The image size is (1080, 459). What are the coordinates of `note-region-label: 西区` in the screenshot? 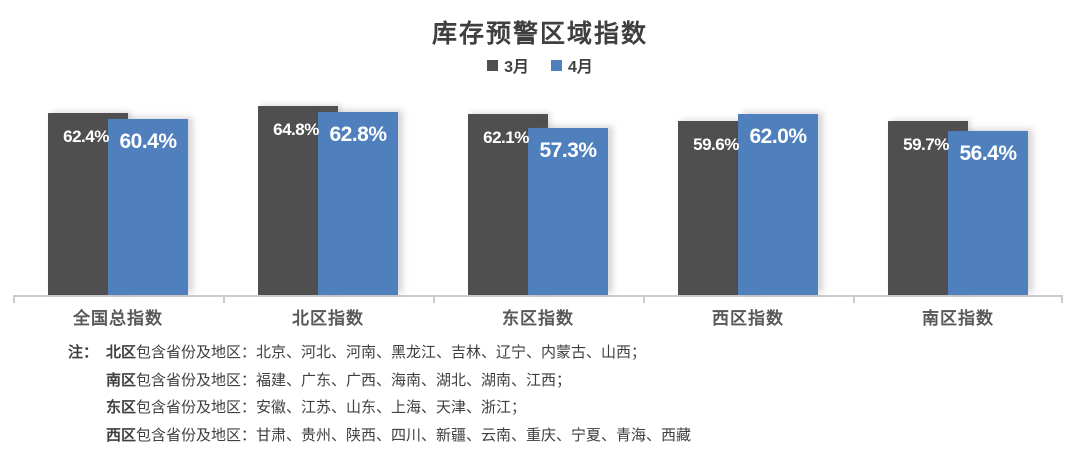 It's located at (121, 435).